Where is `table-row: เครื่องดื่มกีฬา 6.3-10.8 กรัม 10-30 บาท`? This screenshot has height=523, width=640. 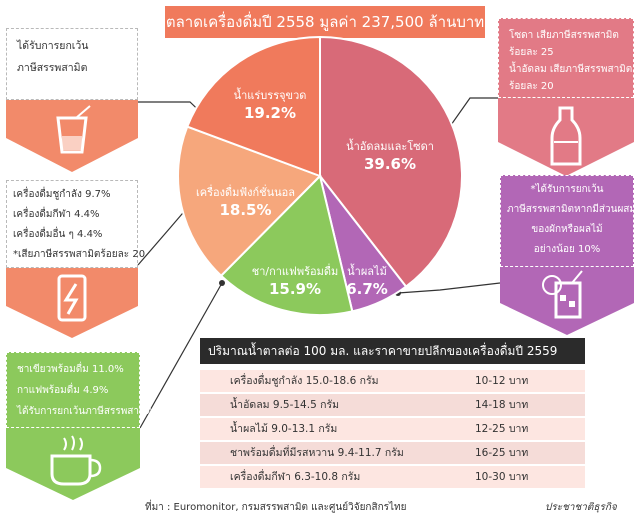 table-row: เครื่องดื่มกีฬา 6.3-10.8 กรัม 10-30 บาท is located at coordinates (392, 477).